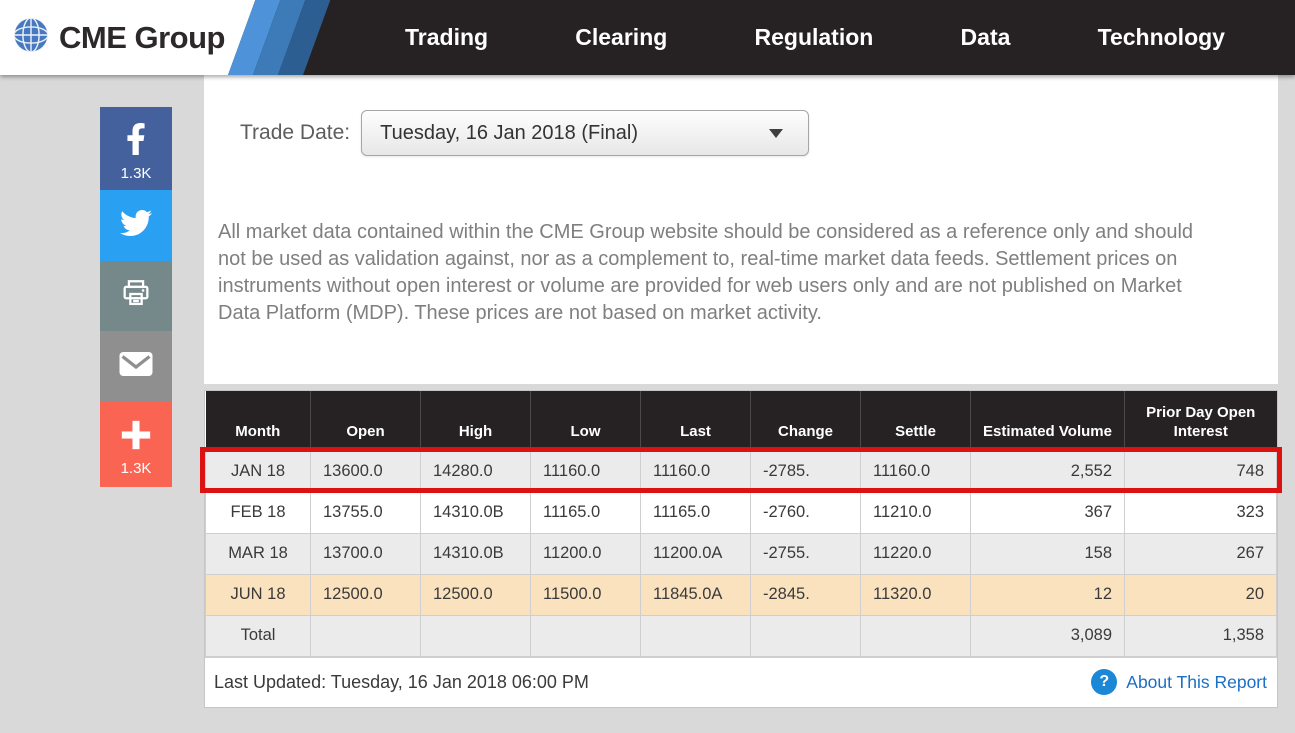 The width and height of the screenshot is (1295, 733). What do you see at coordinates (585, 594) in the screenshot?
I see `table-cell: 11500.0` at bounding box center [585, 594].